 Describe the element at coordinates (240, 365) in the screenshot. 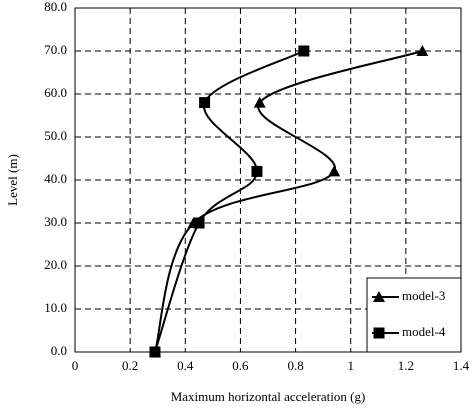

I see `x-tick-label: 0.6` at that location.